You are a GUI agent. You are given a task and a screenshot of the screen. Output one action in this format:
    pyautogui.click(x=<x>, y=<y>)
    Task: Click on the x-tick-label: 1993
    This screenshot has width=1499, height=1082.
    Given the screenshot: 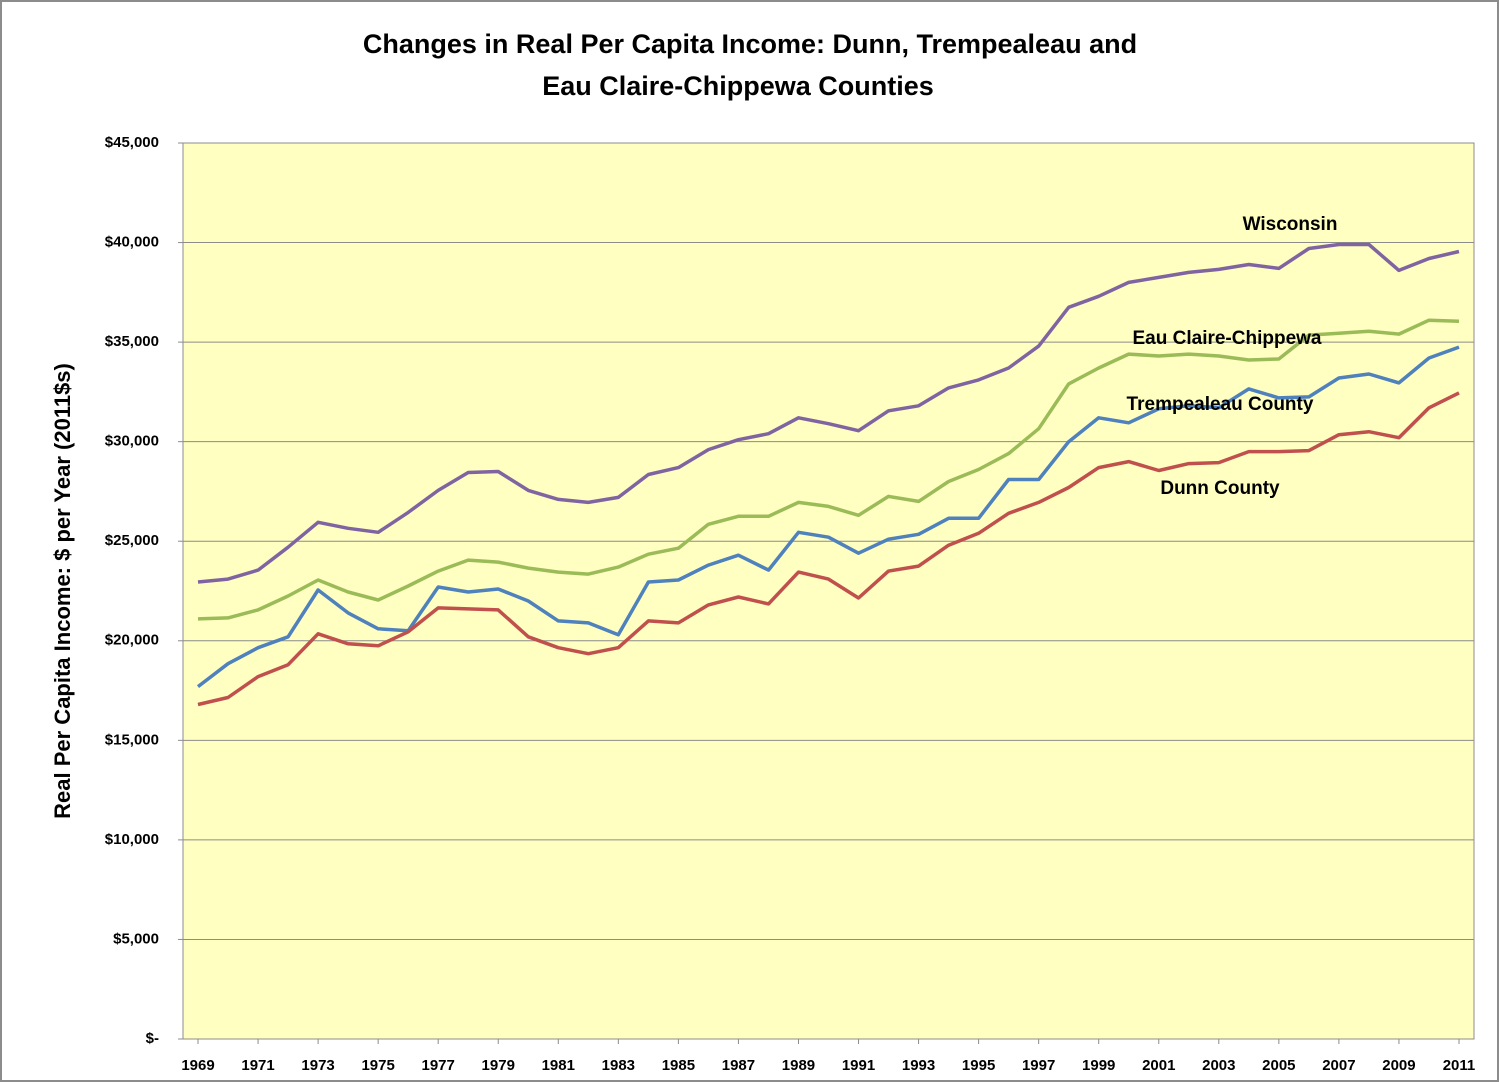 What is the action you would take?
    pyautogui.click(x=918, y=1065)
    